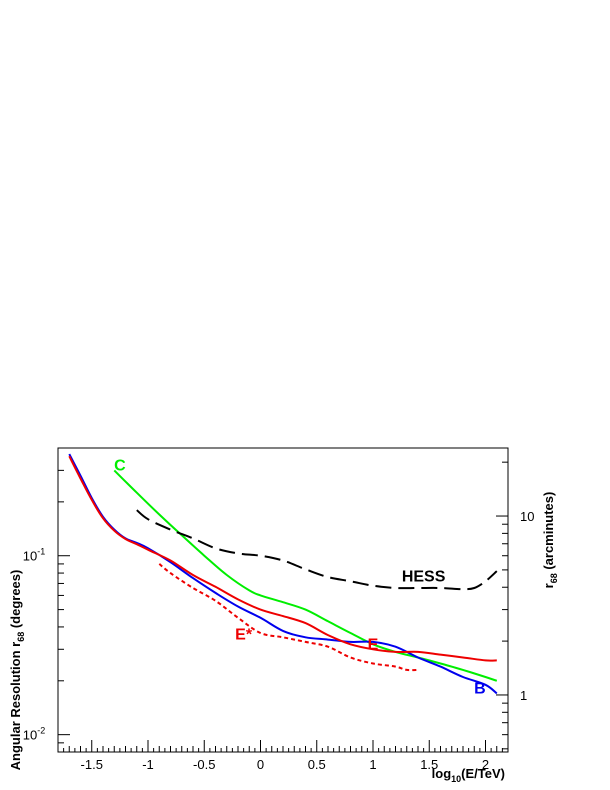  What do you see at coordinates (204, 764) in the screenshot?
I see `x-tick-label: -0.5` at bounding box center [204, 764].